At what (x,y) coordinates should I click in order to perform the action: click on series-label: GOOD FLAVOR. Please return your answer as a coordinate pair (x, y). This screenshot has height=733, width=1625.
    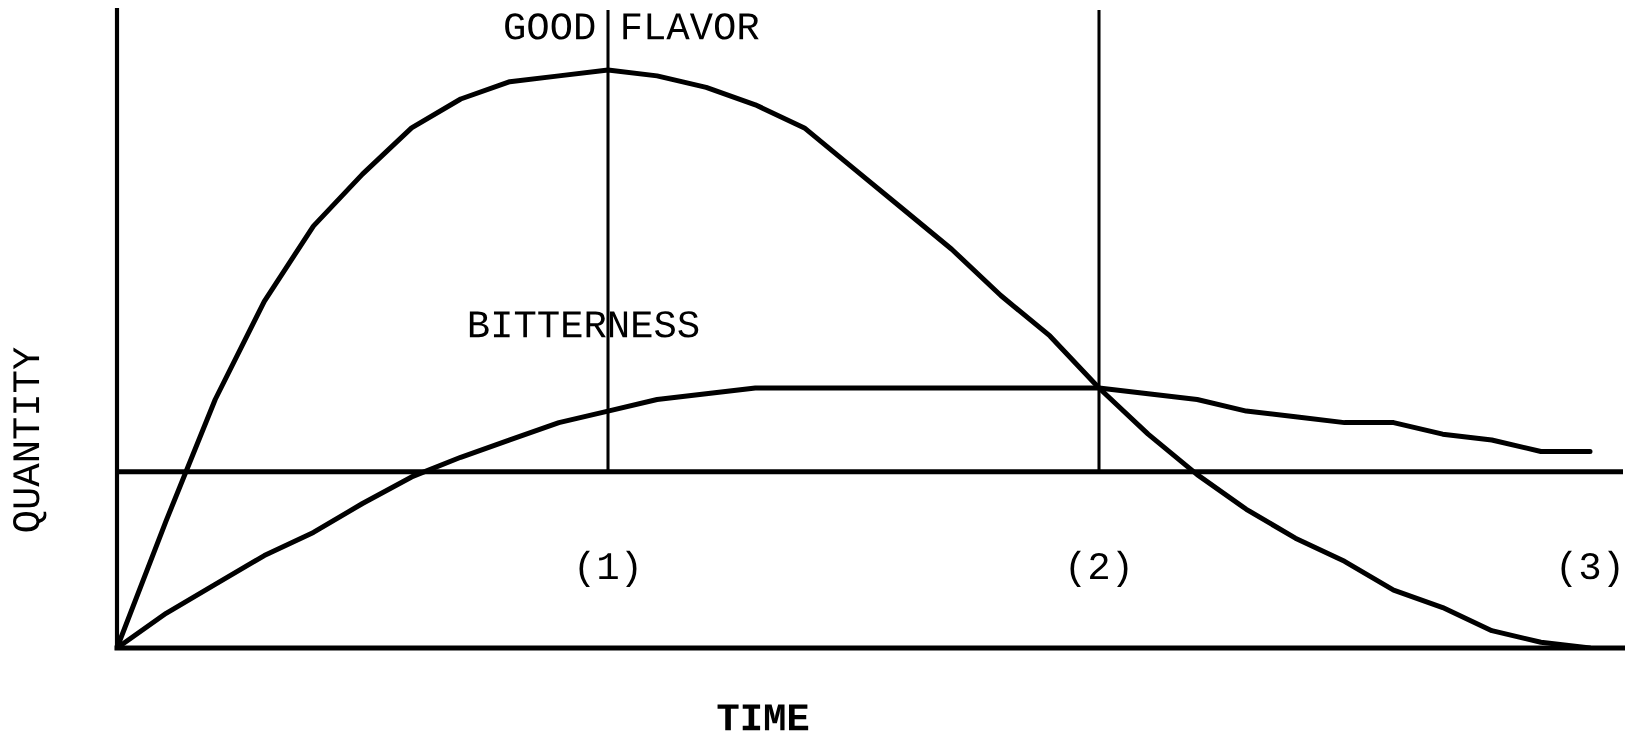
    Looking at the image, I should click on (632, 26).